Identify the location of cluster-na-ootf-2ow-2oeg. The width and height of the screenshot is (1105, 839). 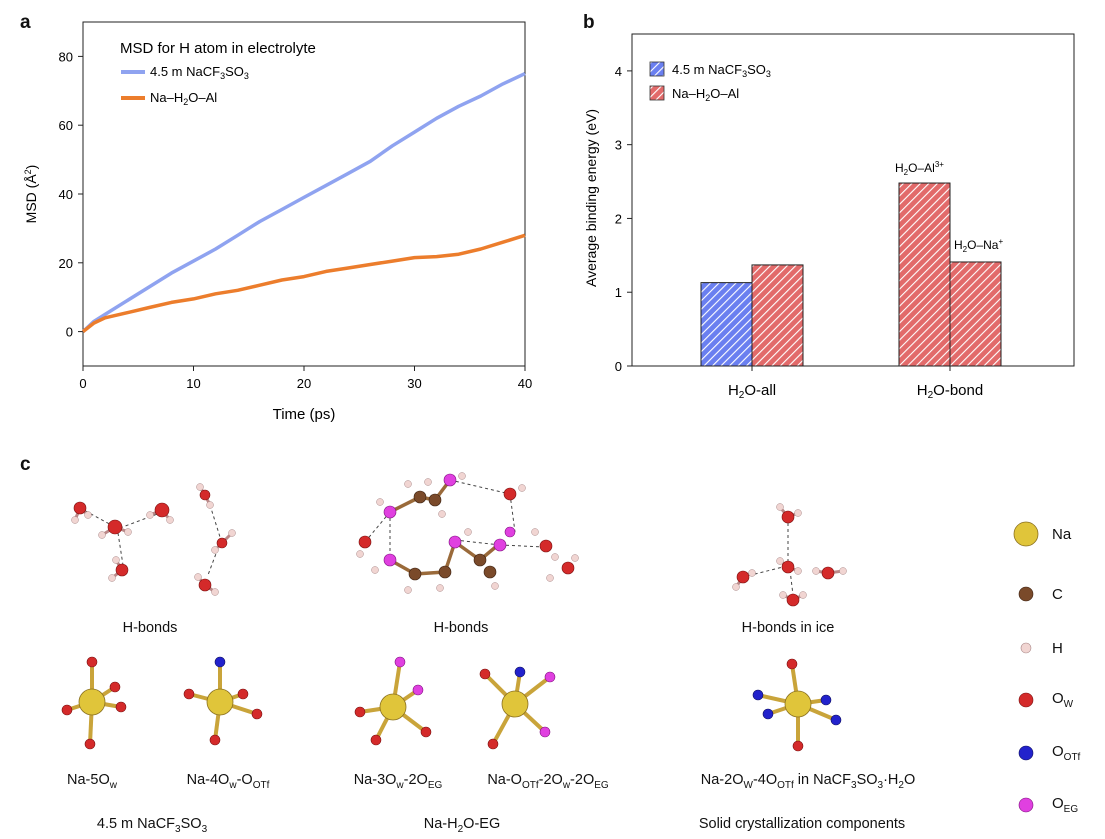
(517, 708).